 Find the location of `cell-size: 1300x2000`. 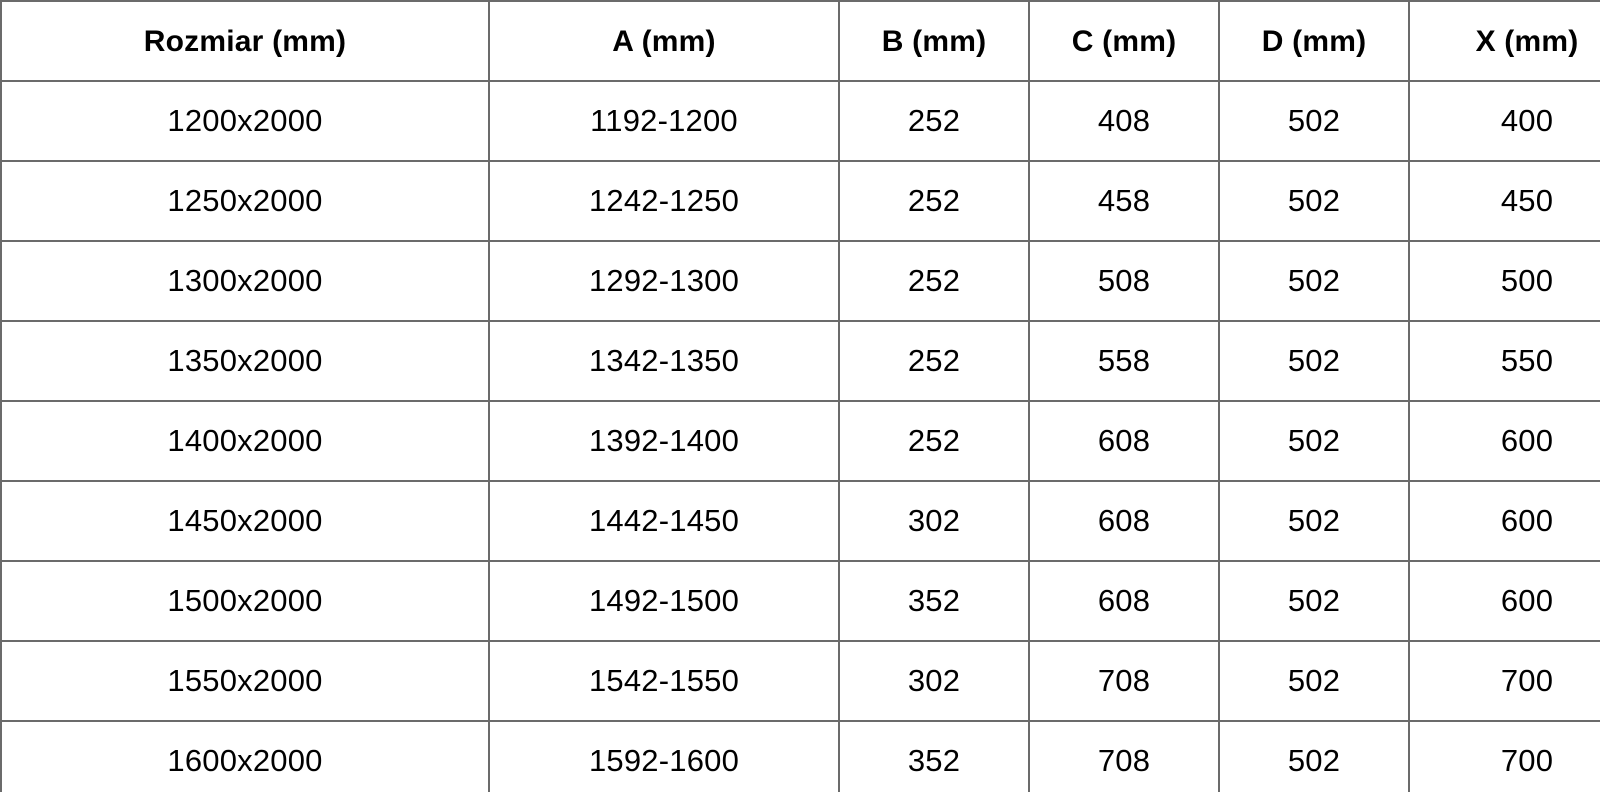

cell-size: 1300x2000 is located at coordinates (245, 281).